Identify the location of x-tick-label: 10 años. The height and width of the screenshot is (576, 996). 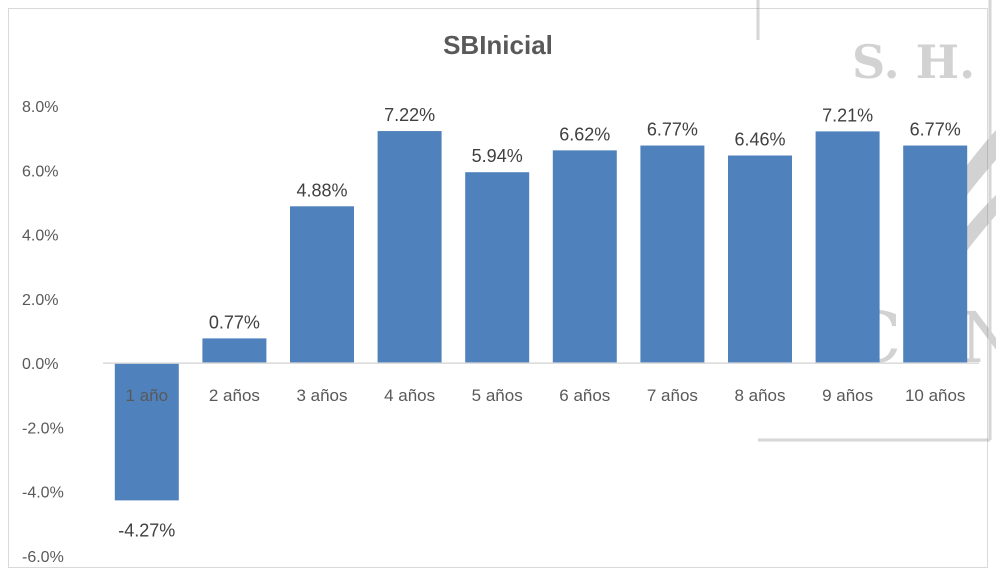
(935, 395).